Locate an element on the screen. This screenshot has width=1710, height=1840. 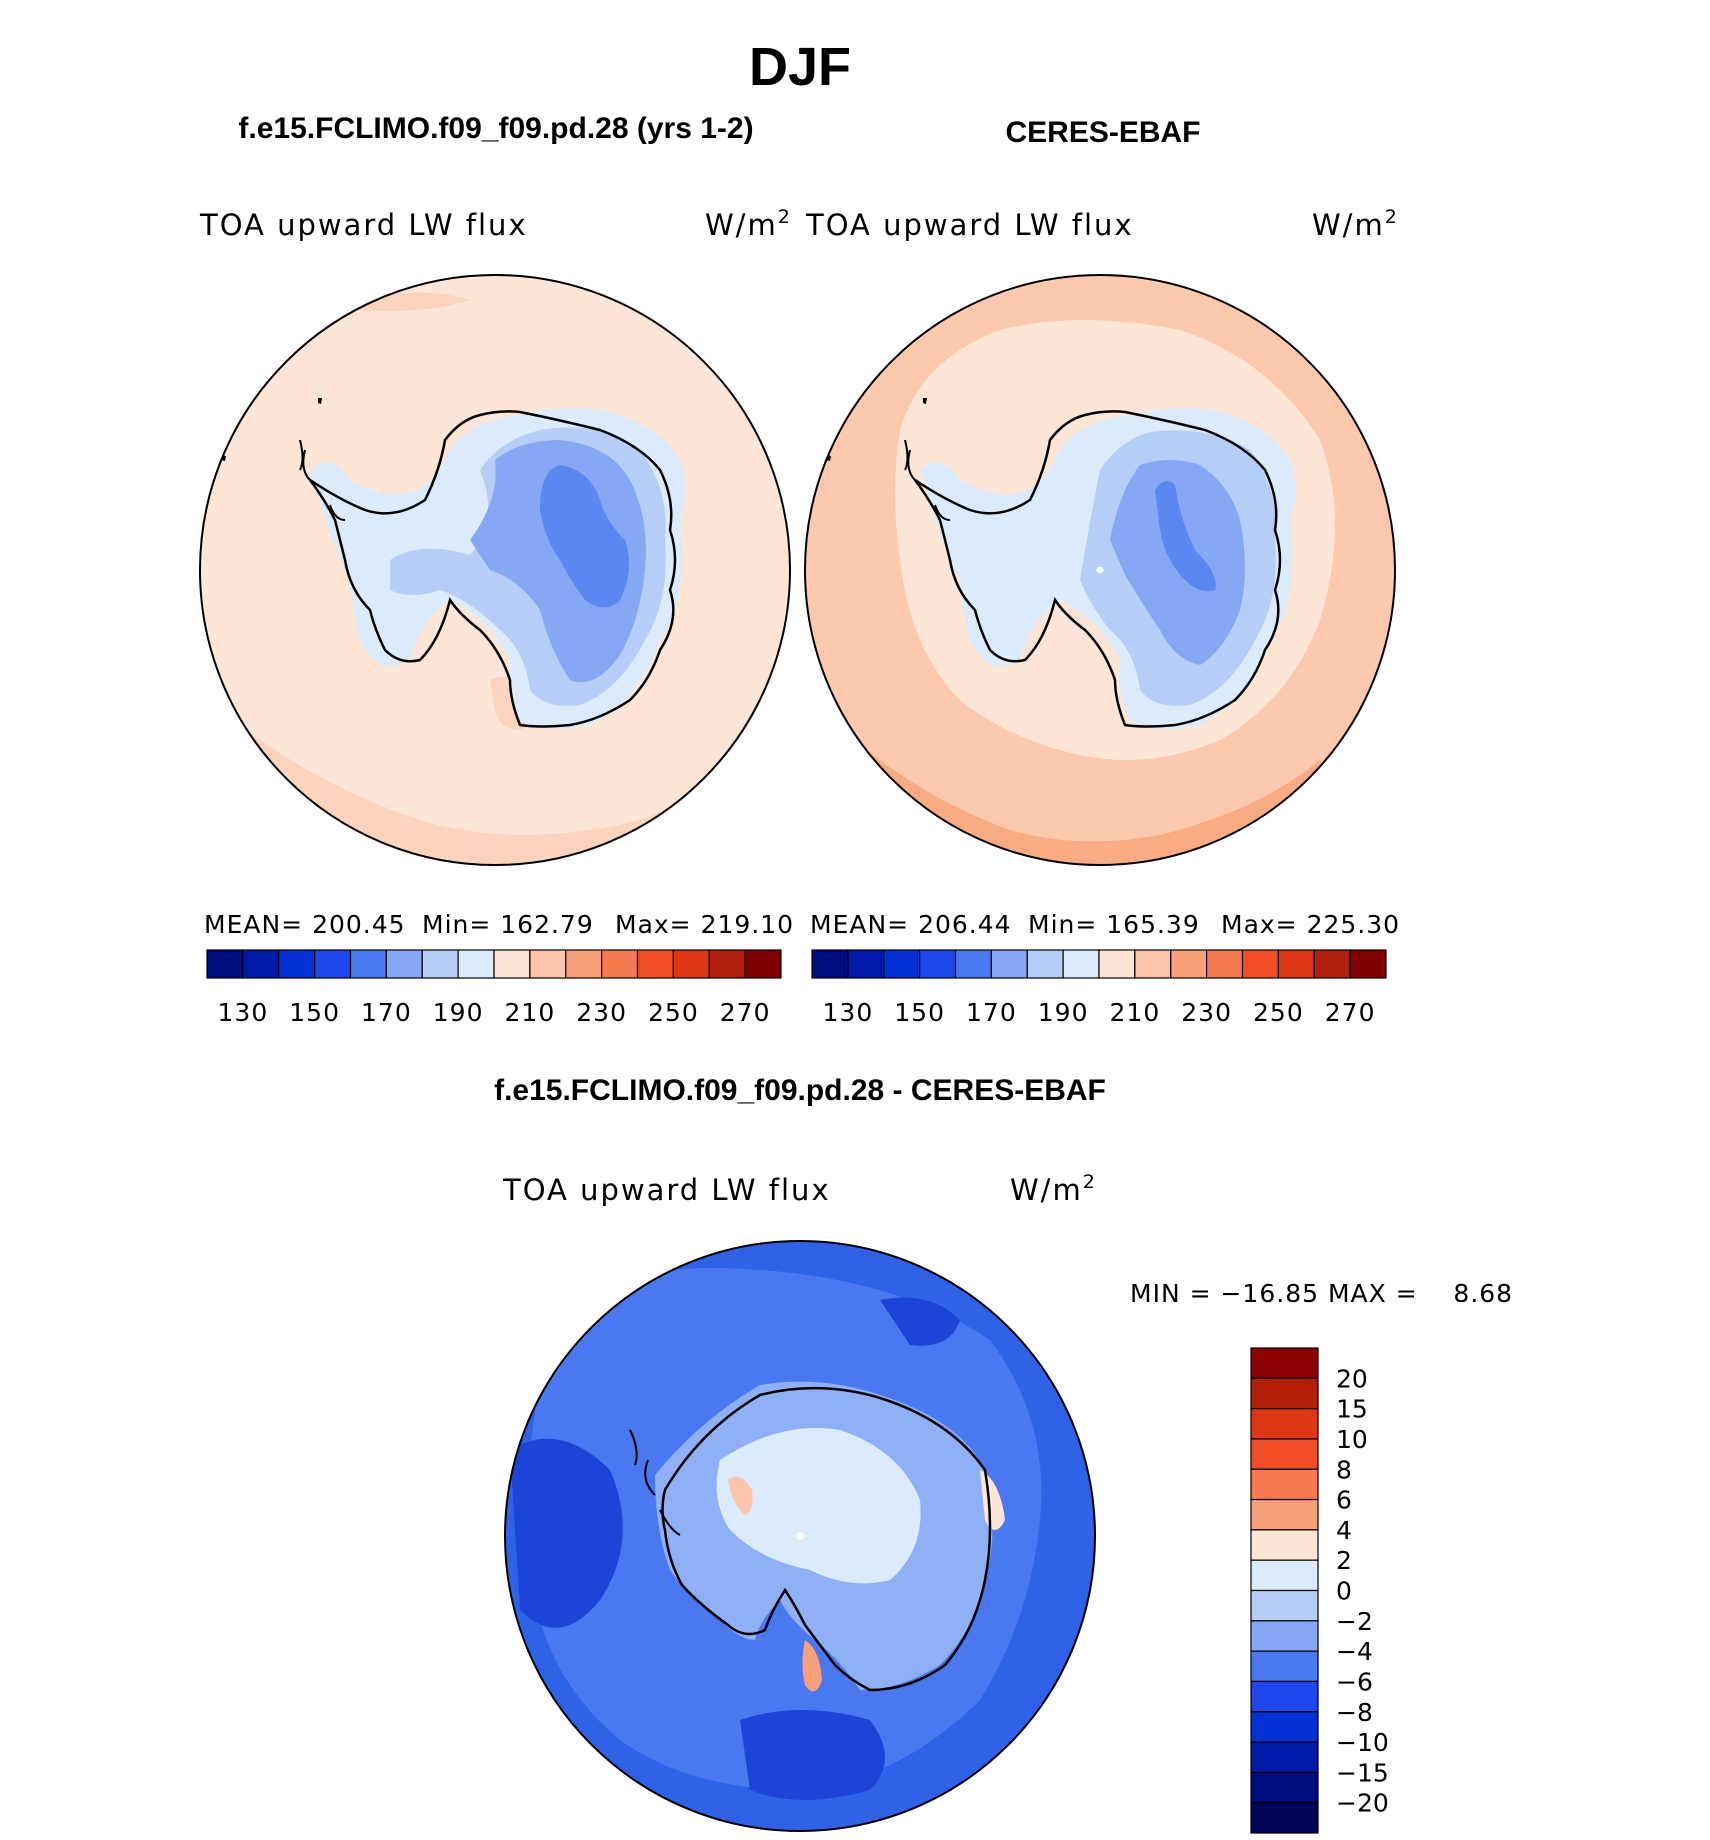
left-colorbar-tick-label: 170 is located at coordinates (386, 1012).